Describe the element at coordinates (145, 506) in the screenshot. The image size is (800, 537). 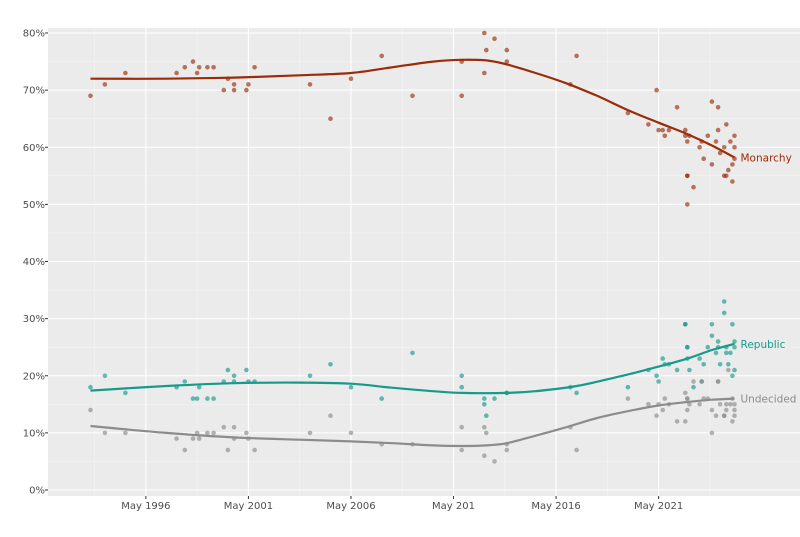
I see `x-tick-label: May 1996` at that location.